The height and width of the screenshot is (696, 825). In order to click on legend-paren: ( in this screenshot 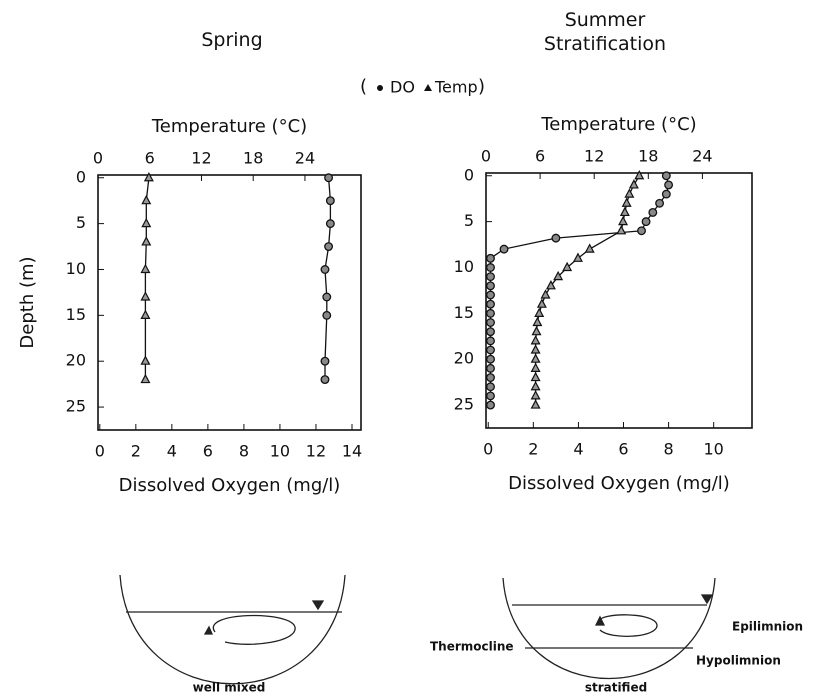, I will do `click(363, 86)`.